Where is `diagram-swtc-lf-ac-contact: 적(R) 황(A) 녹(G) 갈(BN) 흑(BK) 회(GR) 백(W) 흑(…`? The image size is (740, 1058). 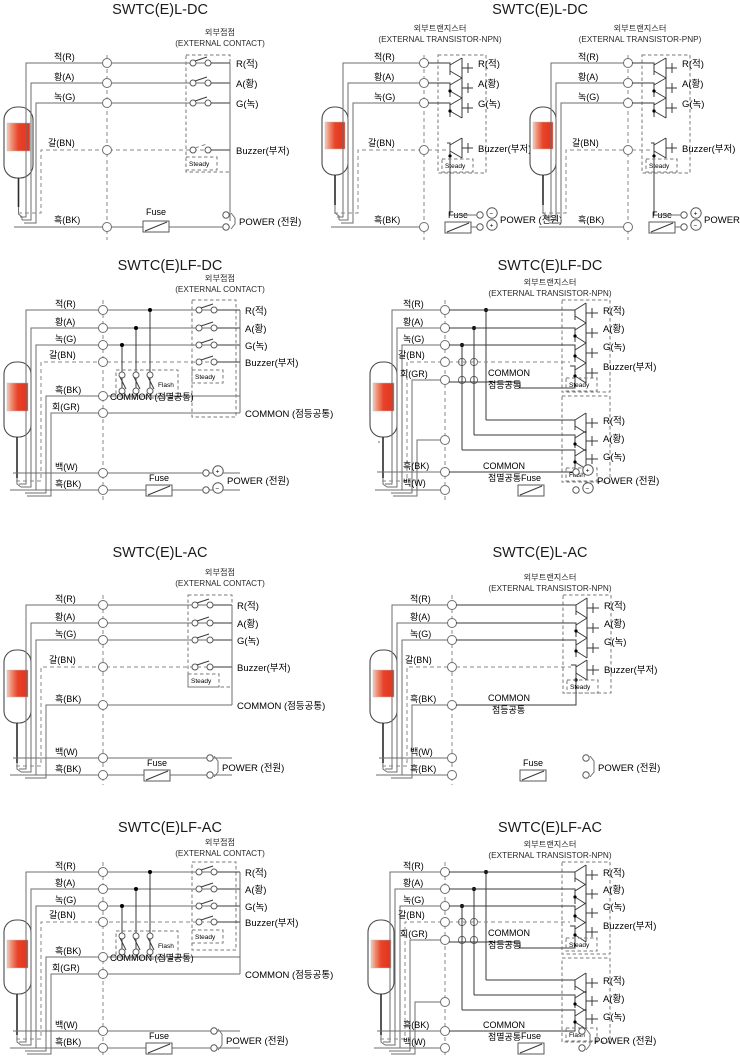
diagram-swtc-lf-ac-contact: 적(R) 황(A) 녹(G) 갈(BN) 흑(BK) 회(GR) 백(W) 흑(… is located at coordinates (172, 959).